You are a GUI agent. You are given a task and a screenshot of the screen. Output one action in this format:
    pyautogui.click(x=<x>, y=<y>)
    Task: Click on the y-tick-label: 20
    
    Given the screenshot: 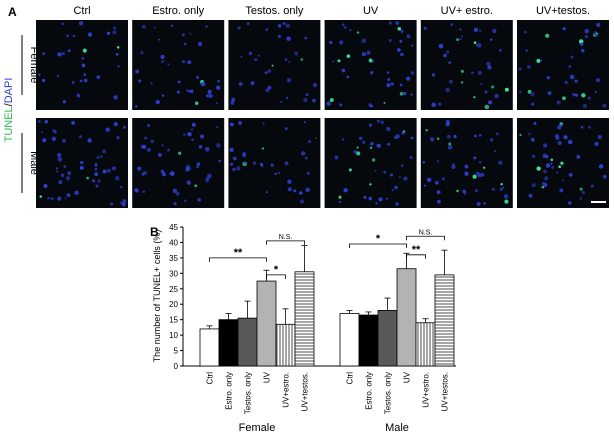 What is the action you would take?
    pyautogui.click(x=173, y=304)
    